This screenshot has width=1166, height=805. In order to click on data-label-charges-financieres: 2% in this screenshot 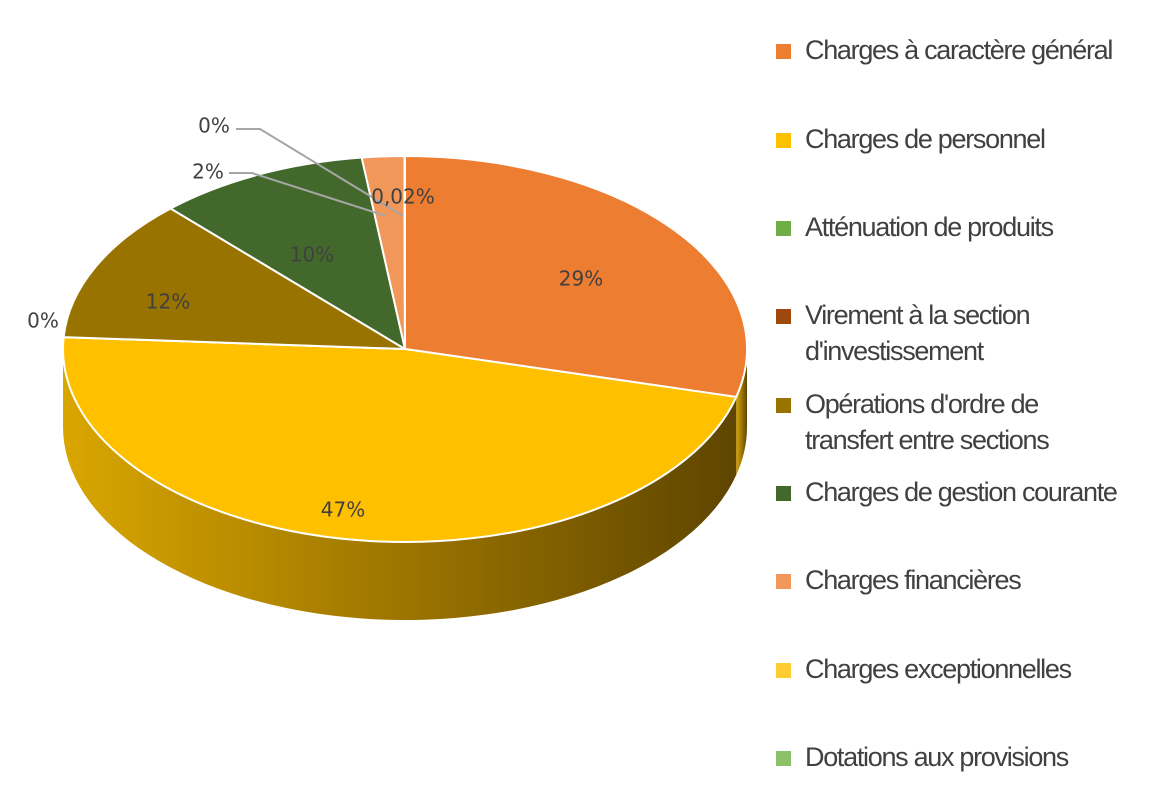, I will do `click(208, 172)`.